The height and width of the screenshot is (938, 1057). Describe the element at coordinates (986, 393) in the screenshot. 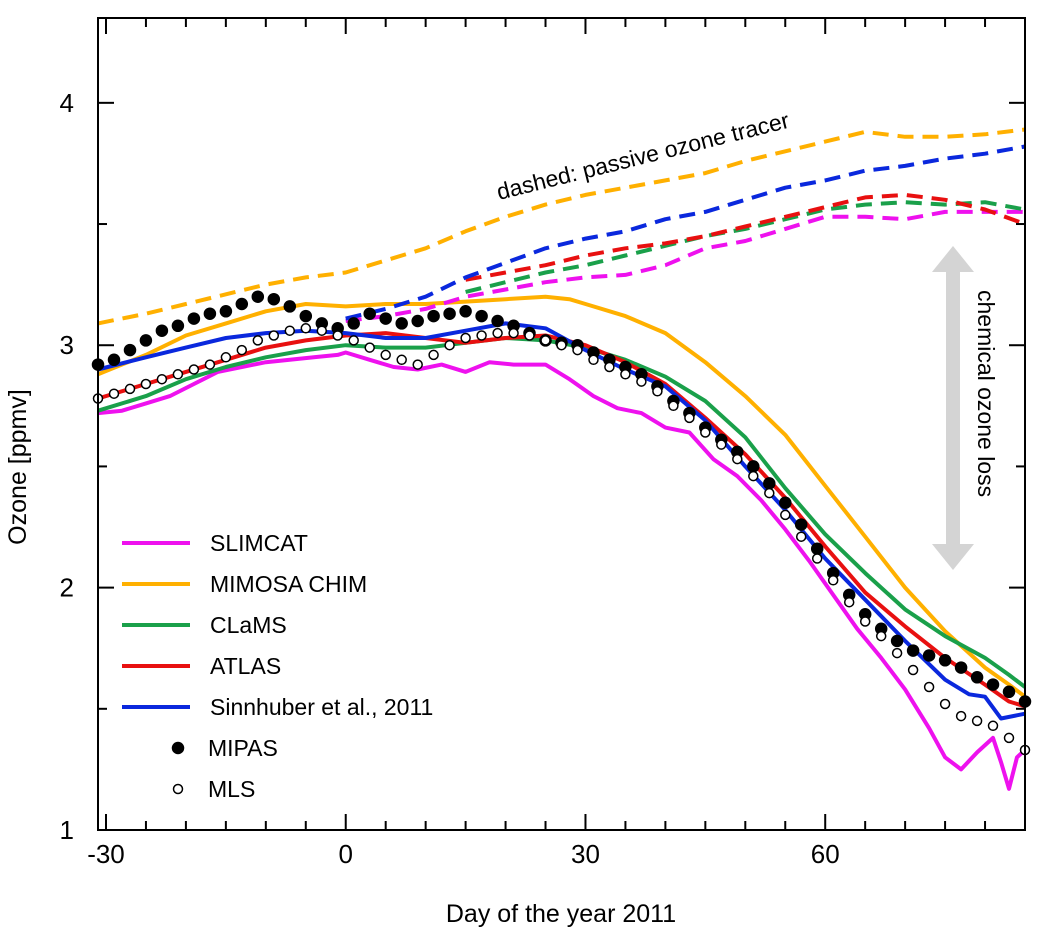

I see `chemical-ozone-loss-annotation: chemical ozone loss` at that location.